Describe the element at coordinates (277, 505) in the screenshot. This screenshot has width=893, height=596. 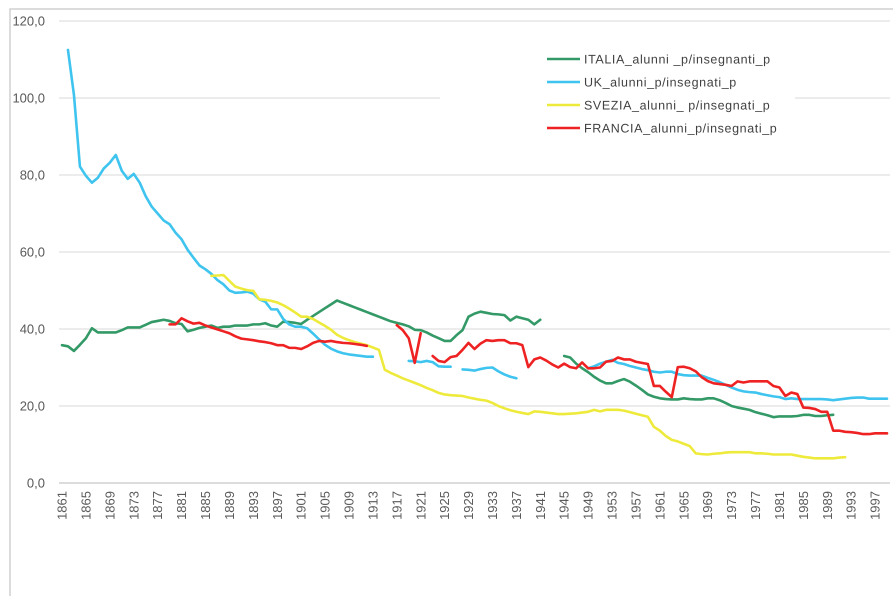
I see `x-tick-label: 1897` at that location.